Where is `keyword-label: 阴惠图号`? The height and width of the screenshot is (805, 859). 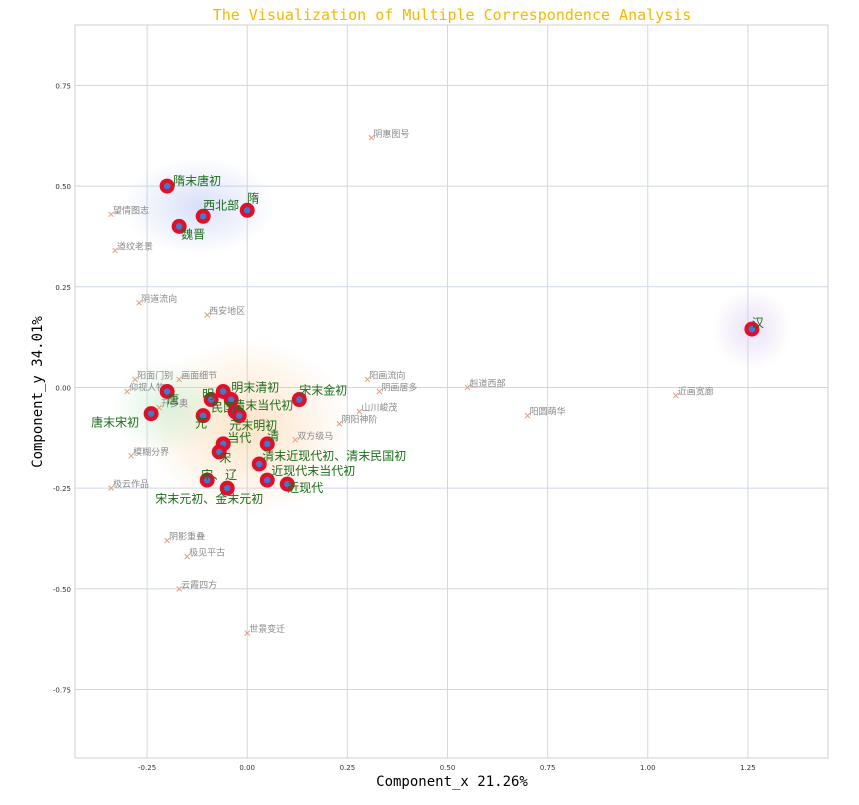 keyword-label: 阴惠图号 is located at coordinates (391, 134).